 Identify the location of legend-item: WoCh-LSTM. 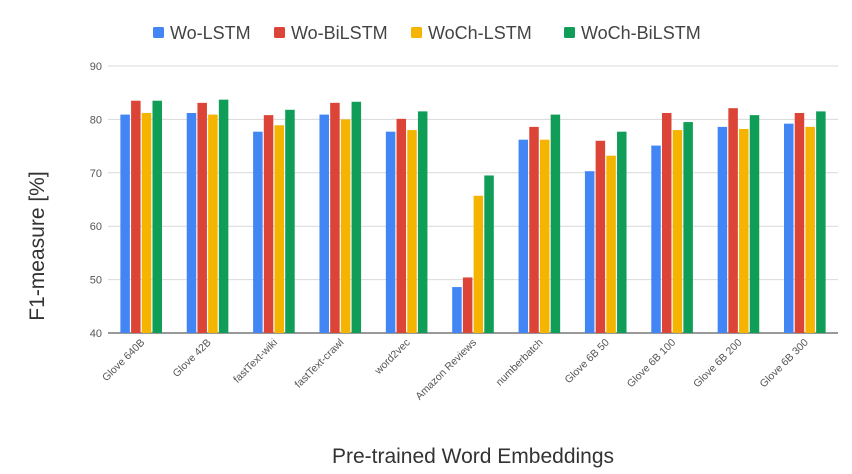
(471, 33).